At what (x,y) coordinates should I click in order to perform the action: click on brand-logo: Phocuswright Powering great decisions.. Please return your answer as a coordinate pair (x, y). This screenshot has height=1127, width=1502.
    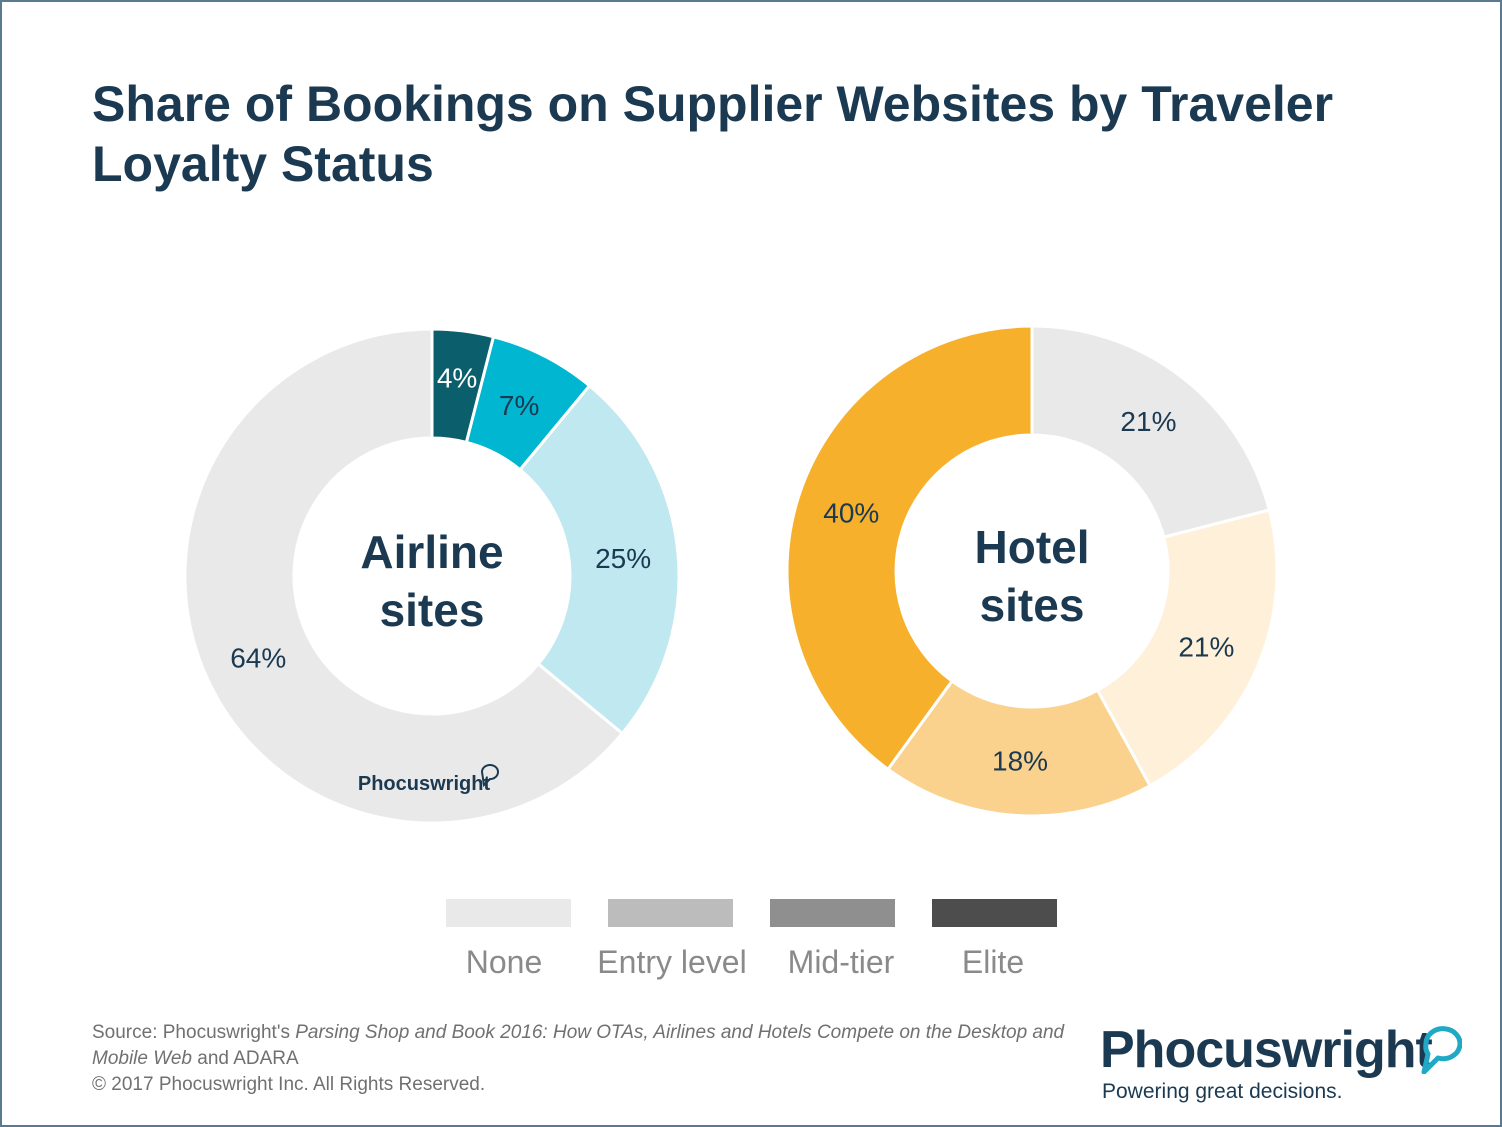
    Looking at the image, I should click on (1285, 1064).